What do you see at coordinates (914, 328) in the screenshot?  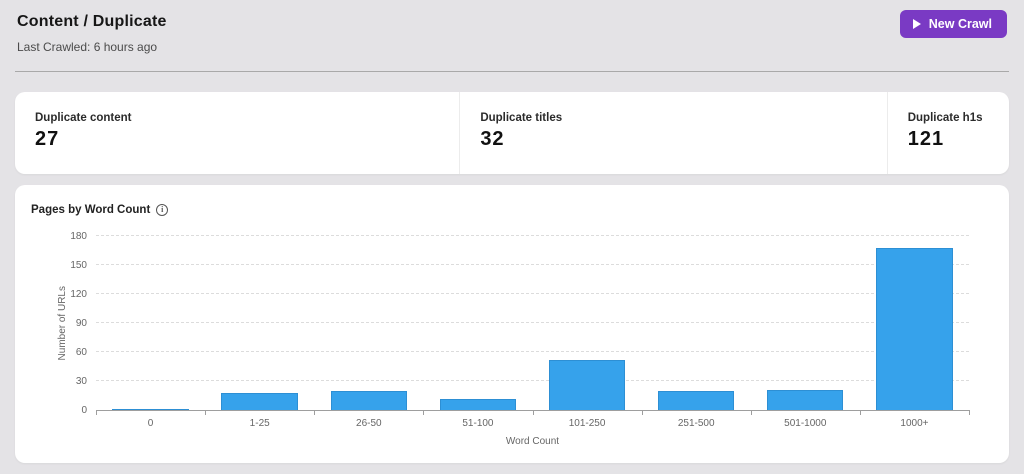 I see `bar-1000+` at bounding box center [914, 328].